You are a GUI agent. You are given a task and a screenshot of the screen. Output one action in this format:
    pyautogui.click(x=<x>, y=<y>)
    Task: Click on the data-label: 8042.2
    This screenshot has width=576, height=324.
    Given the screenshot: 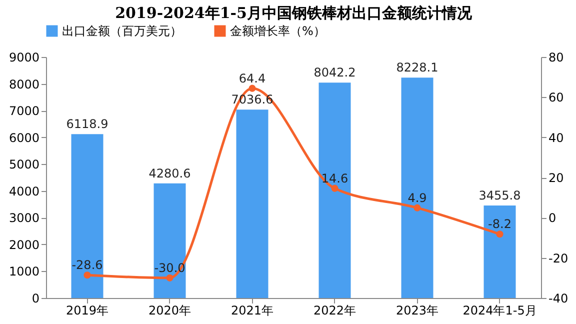 What is the action you would take?
    pyautogui.click(x=335, y=73)
    